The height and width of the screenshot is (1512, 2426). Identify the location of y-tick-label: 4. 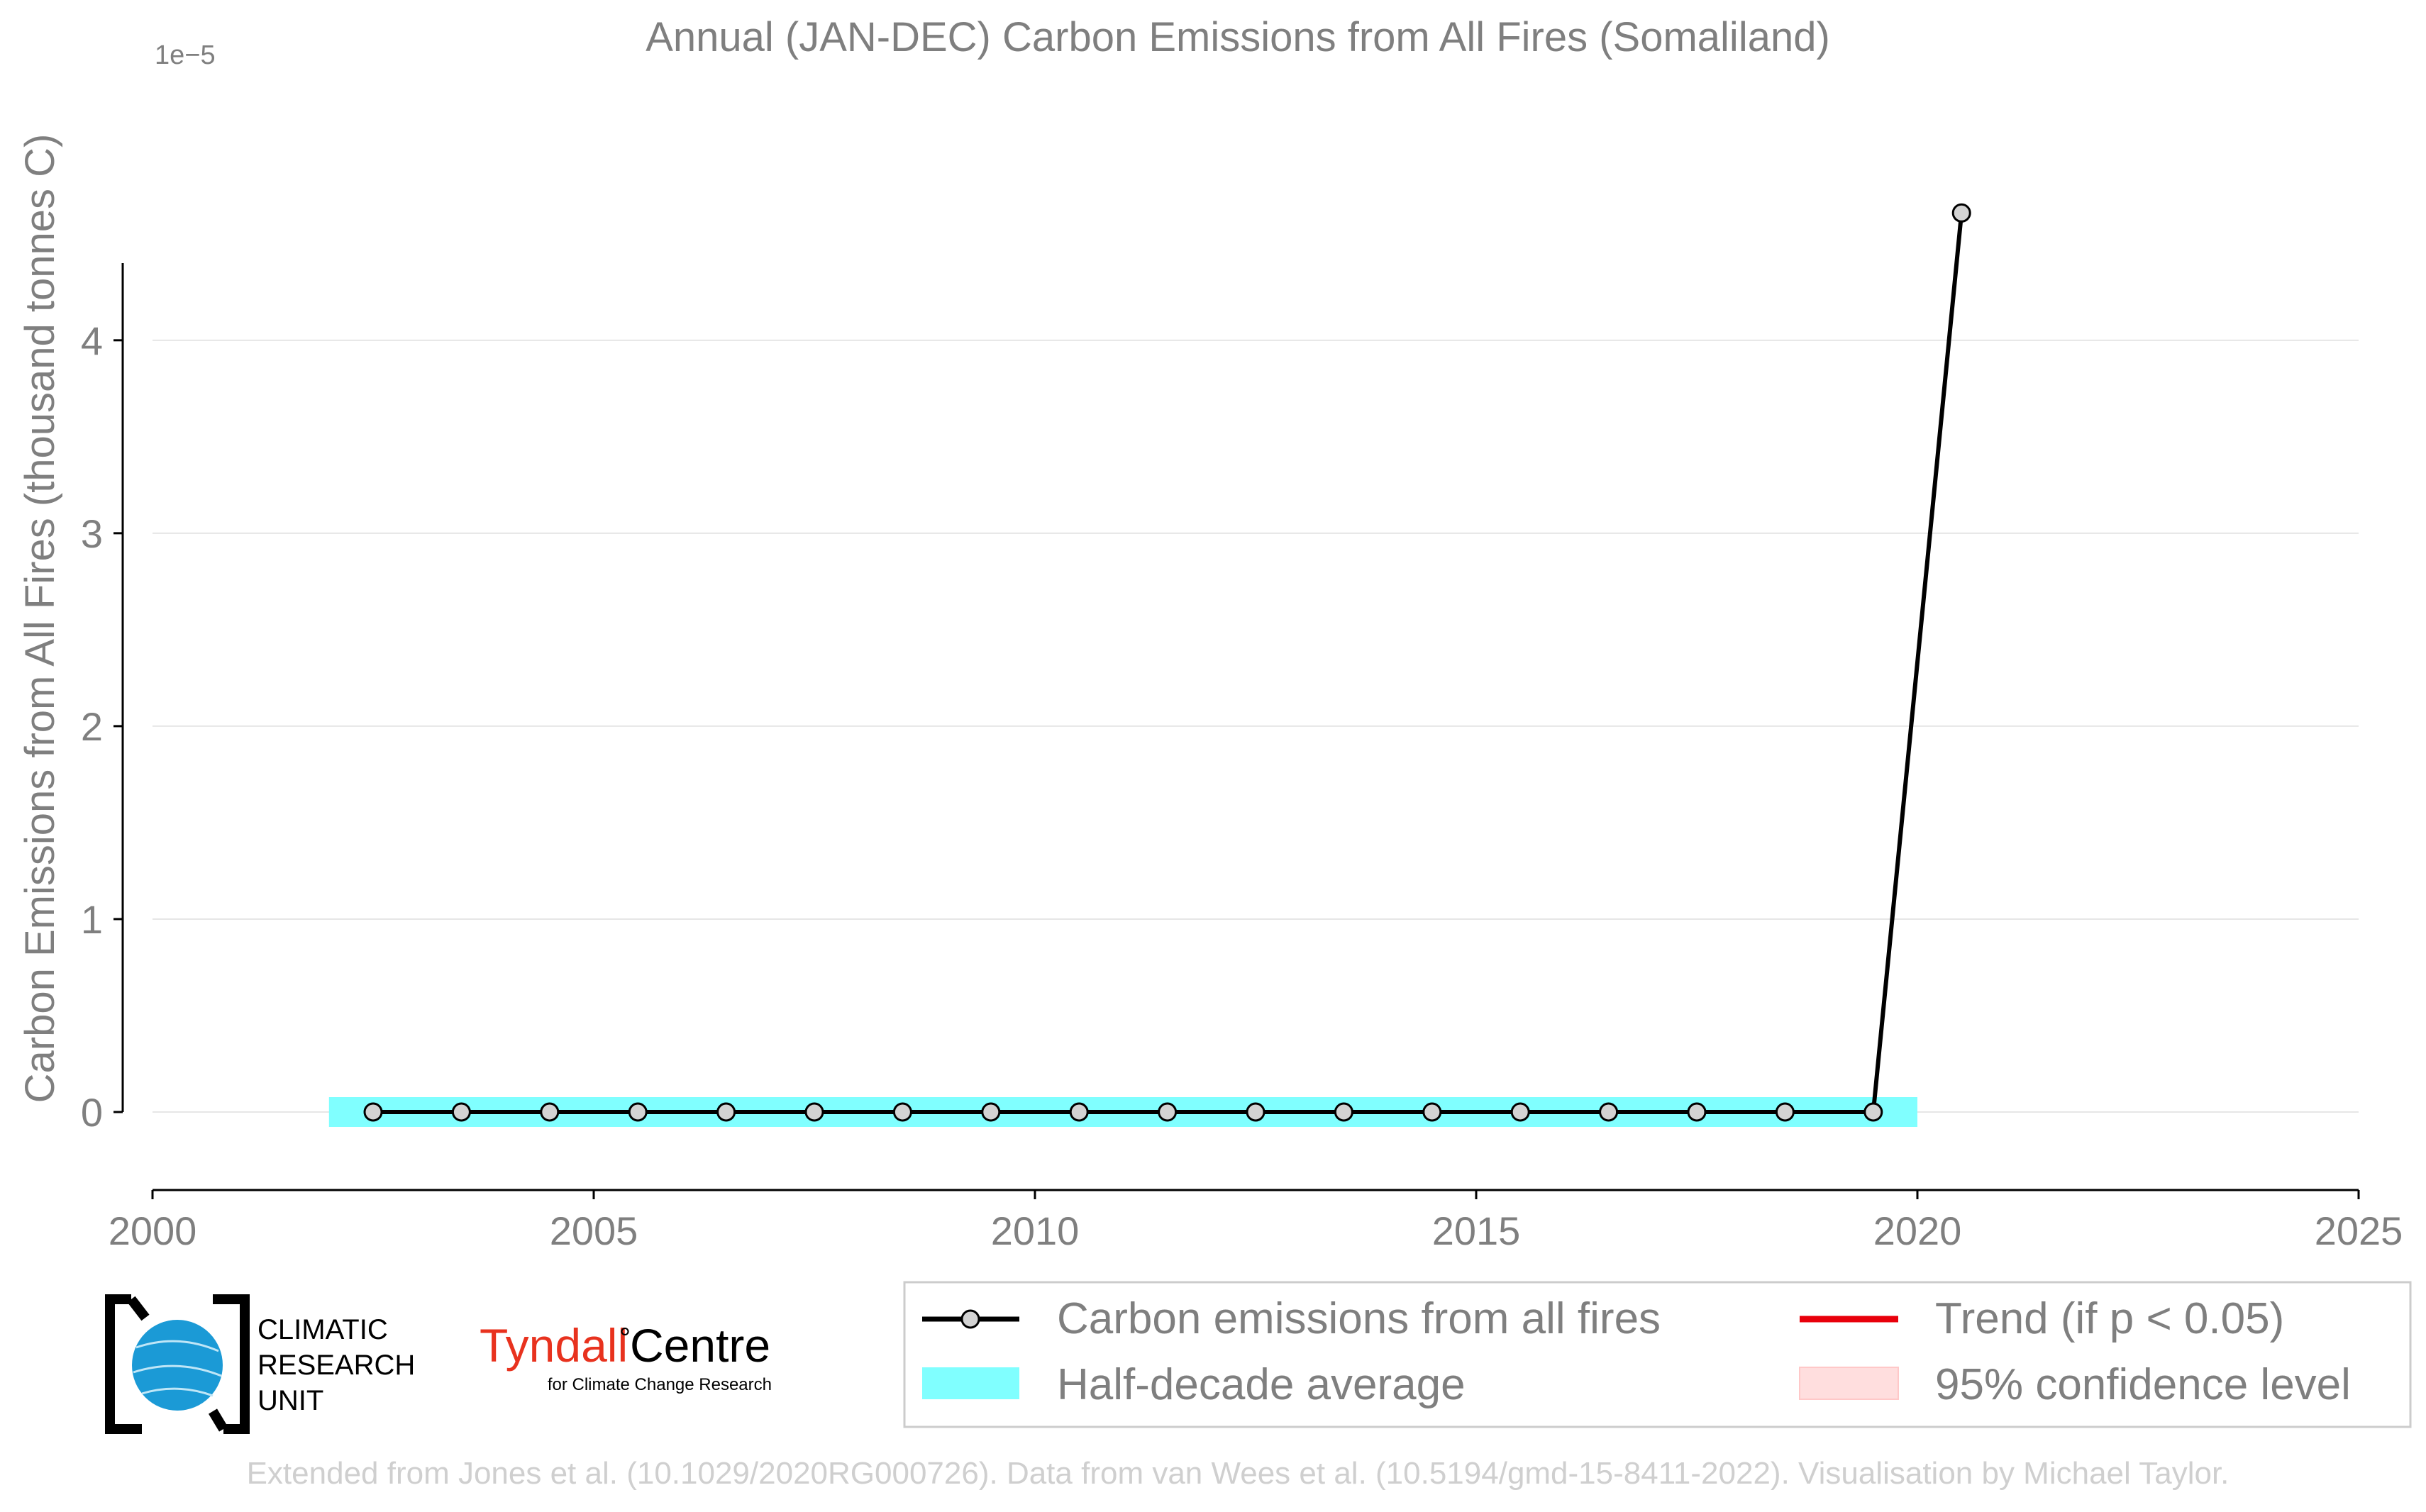
(92, 340).